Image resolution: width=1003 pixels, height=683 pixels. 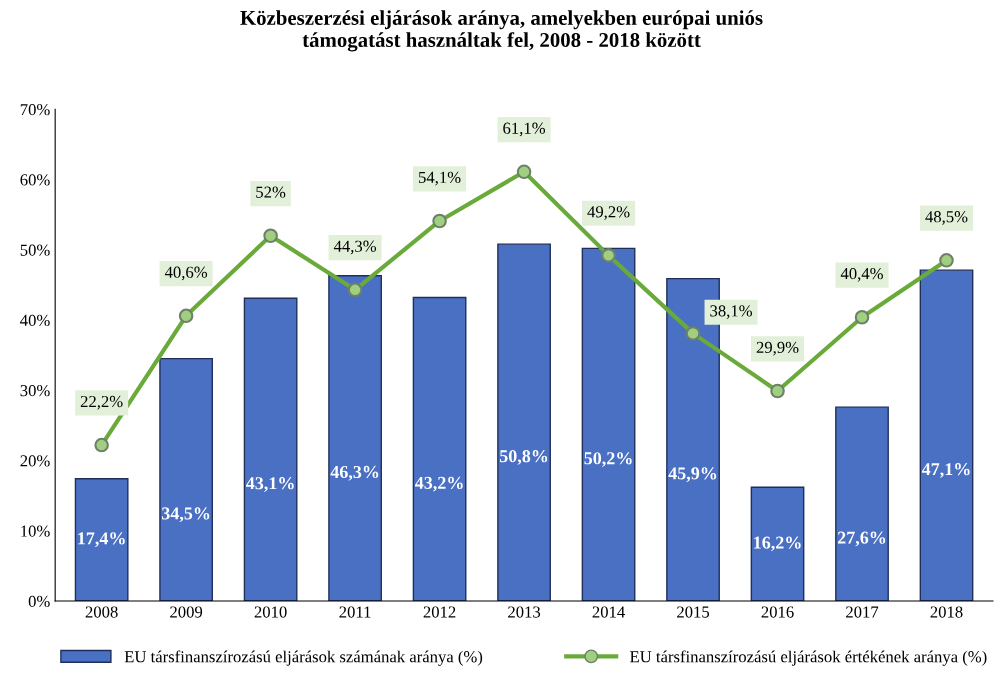 What do you see at coordinates (777, 348) in the screenshot?
I see `data-label: 29,9%` at bounding box center [777, 348].